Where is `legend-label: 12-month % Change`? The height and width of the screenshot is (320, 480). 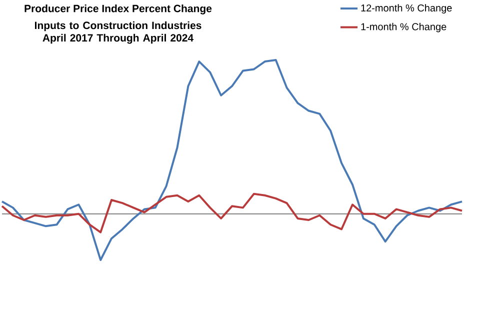 legend-label: 12-month % Change is located at coordinates (406, 9).